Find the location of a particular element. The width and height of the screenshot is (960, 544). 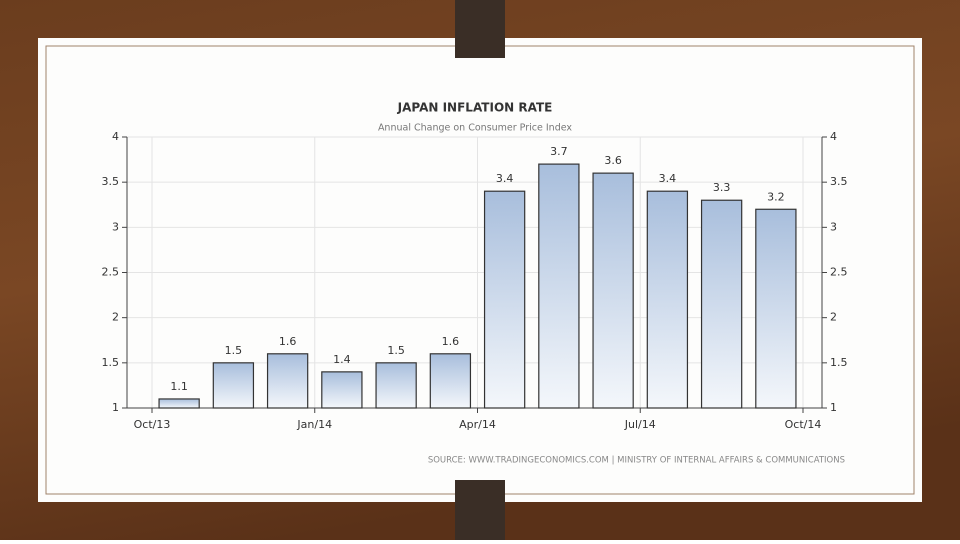

y-tick-label: 3 is located at coordinates (115, 226).